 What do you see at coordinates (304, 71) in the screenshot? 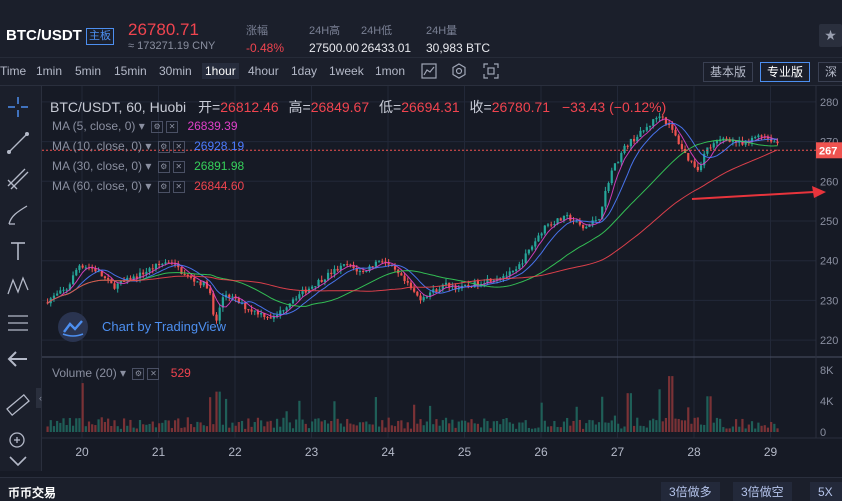
I see `interval-1day: 1day` at bounding box center [304, 71].